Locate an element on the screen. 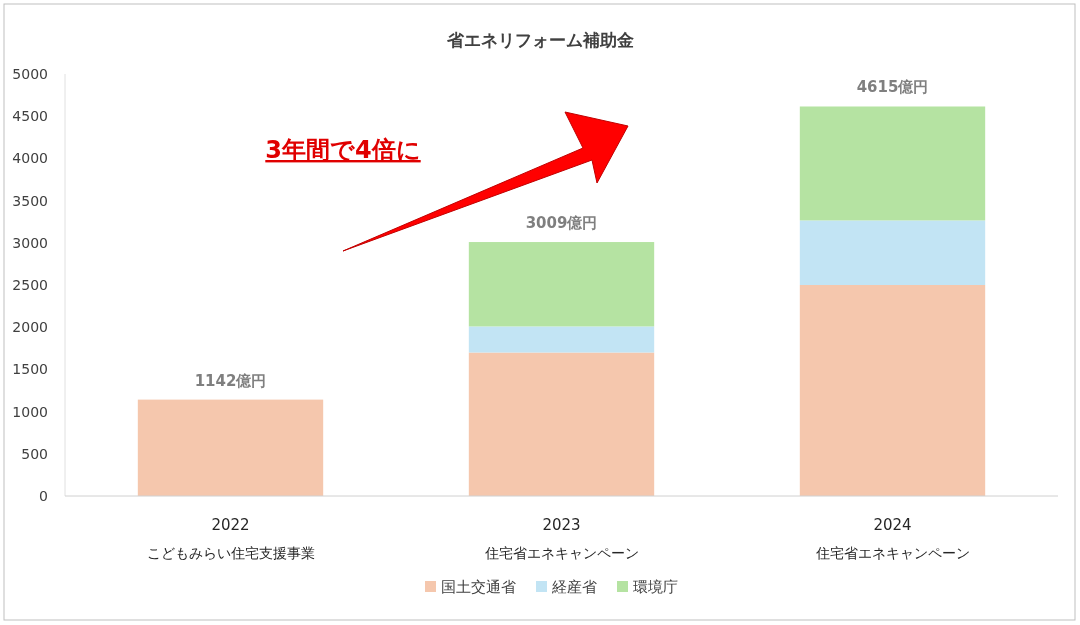  y-tick-label: 5000 is located at coordinates (30, 74).